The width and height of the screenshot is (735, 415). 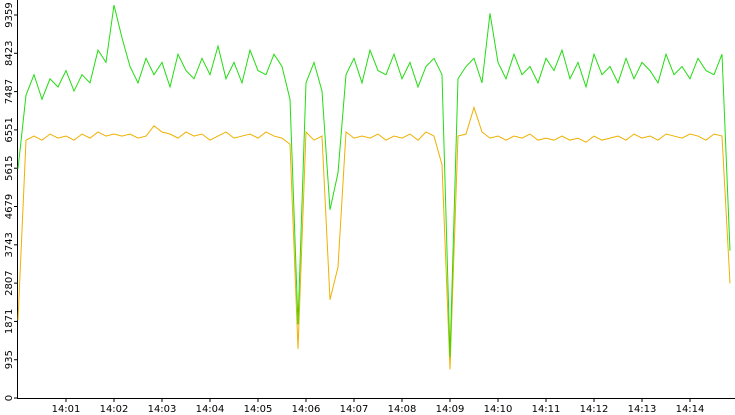 What do you see at coordinates (9, 321) in the screenshot?
I see `y-tick-label: 1871` at bounding box center [9, 321].